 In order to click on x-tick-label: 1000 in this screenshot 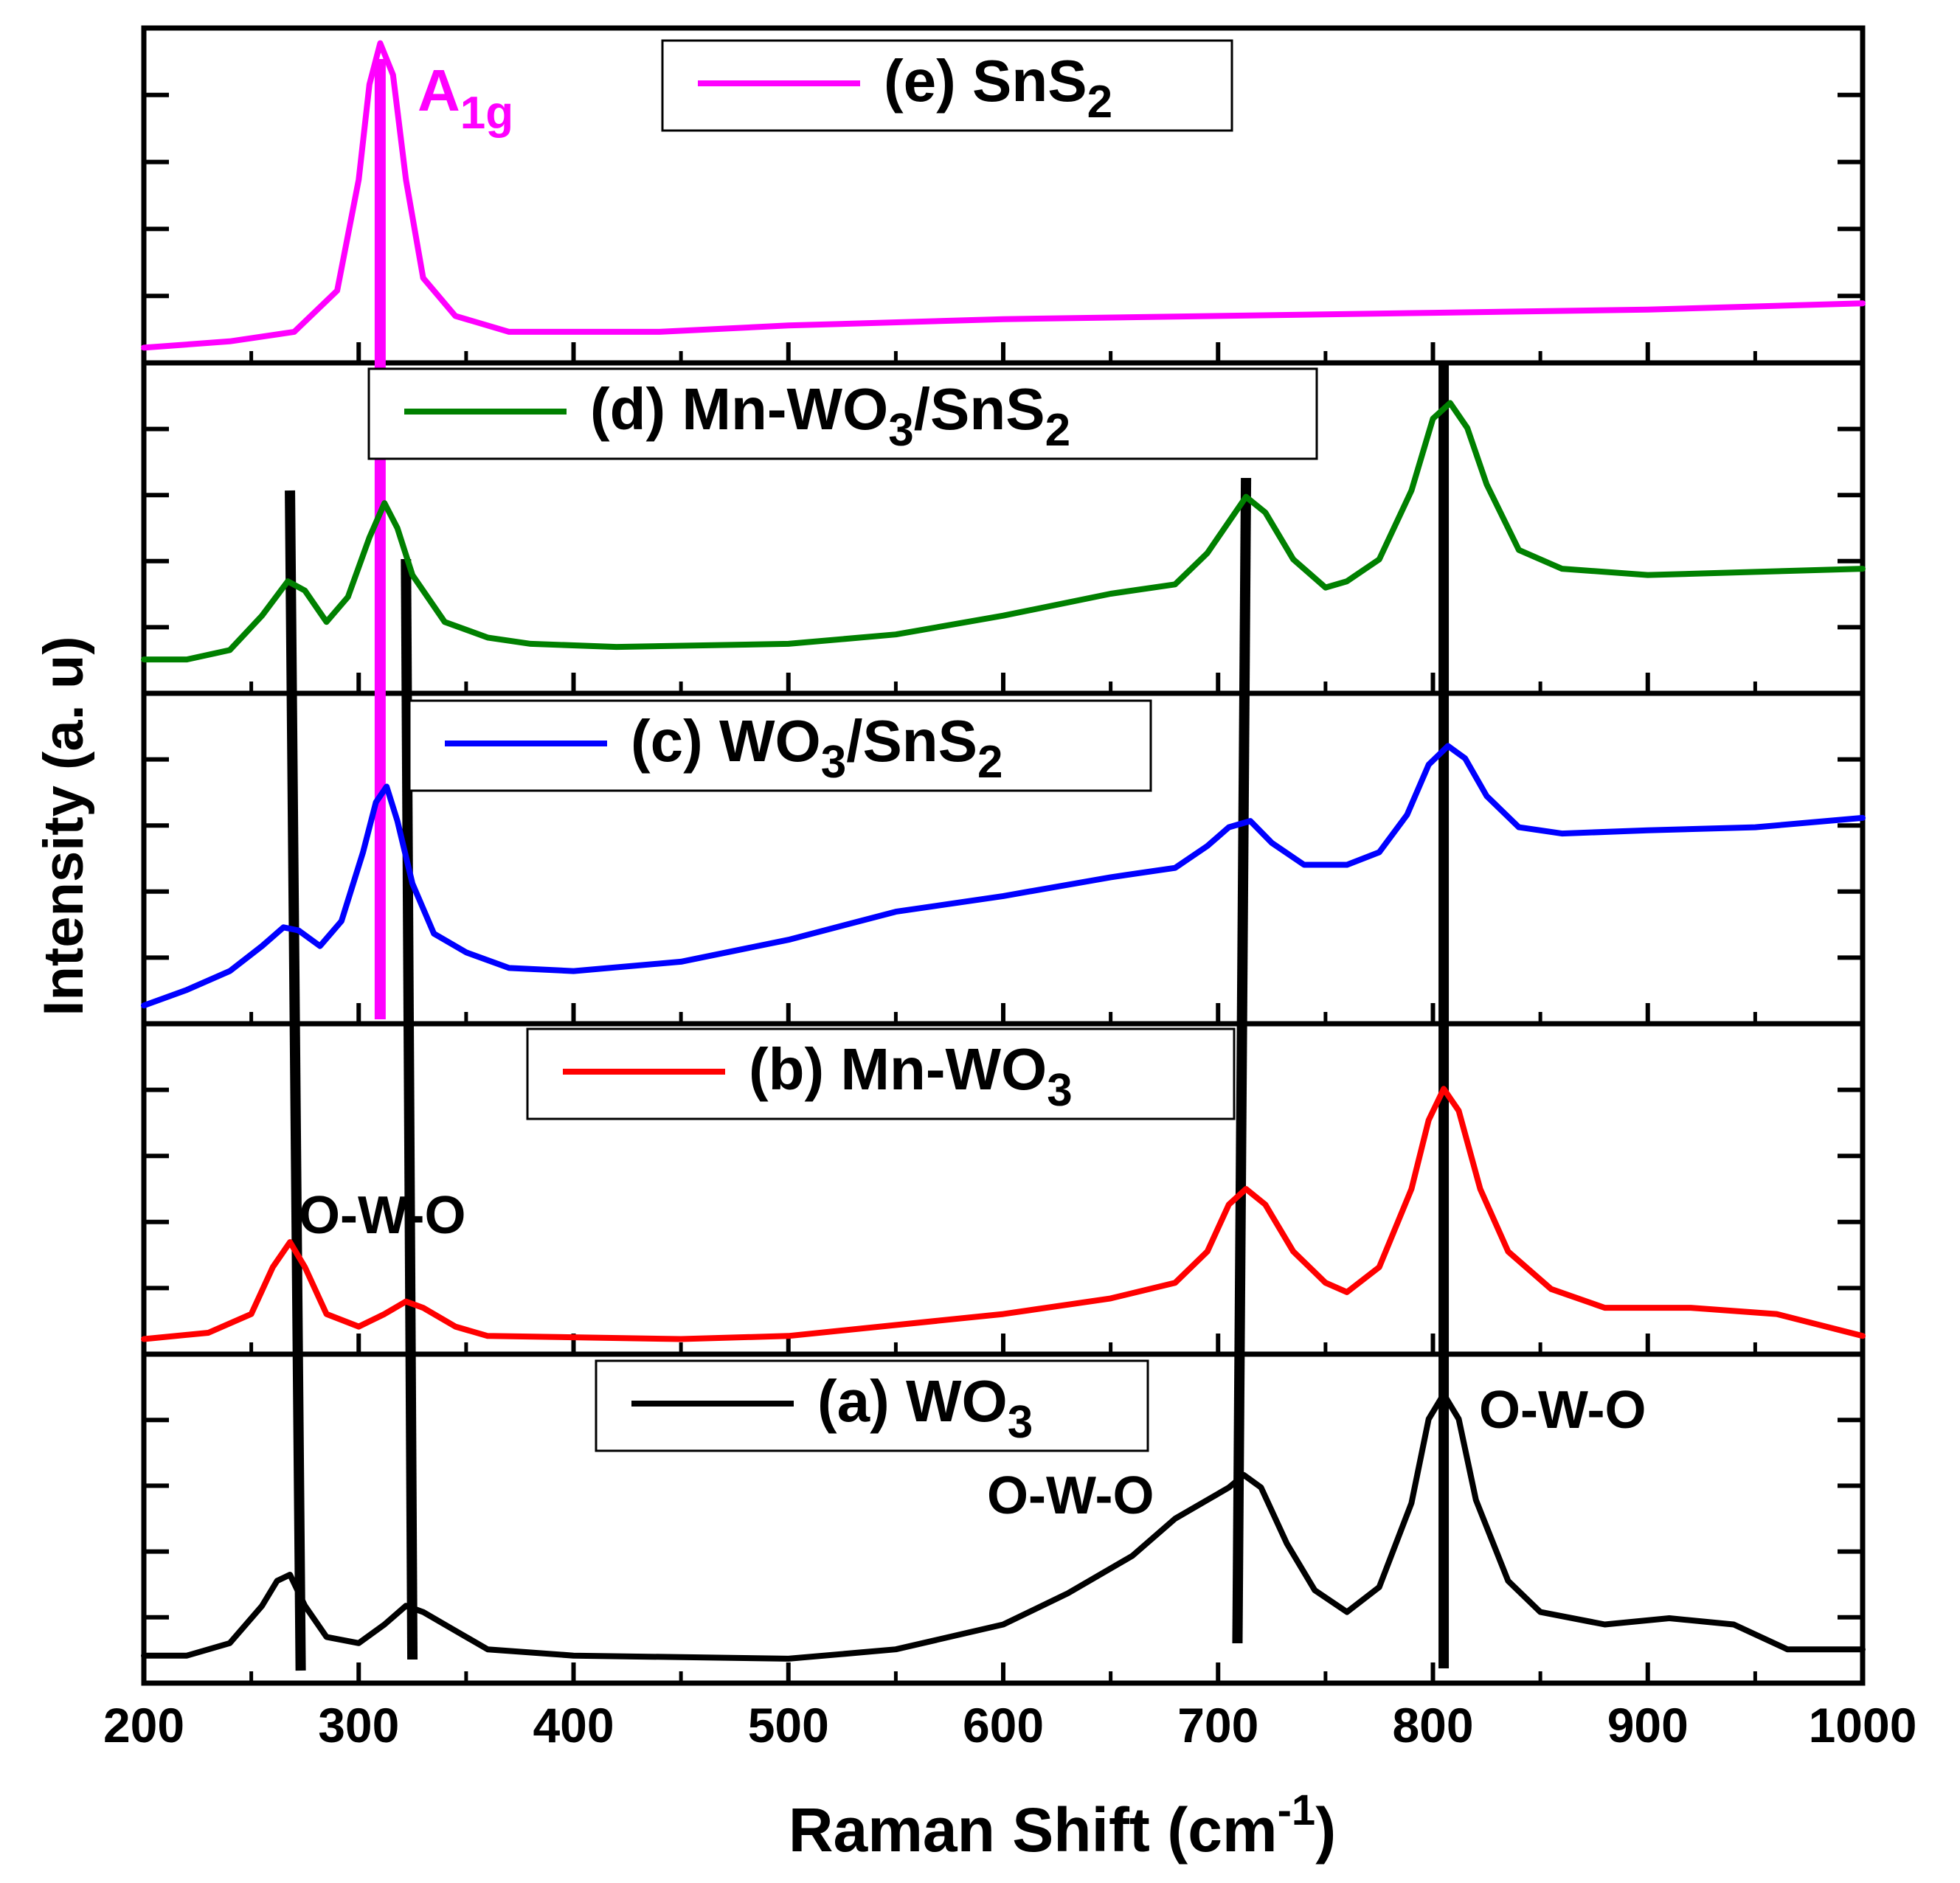, I will do `click(1863, 1725)`.